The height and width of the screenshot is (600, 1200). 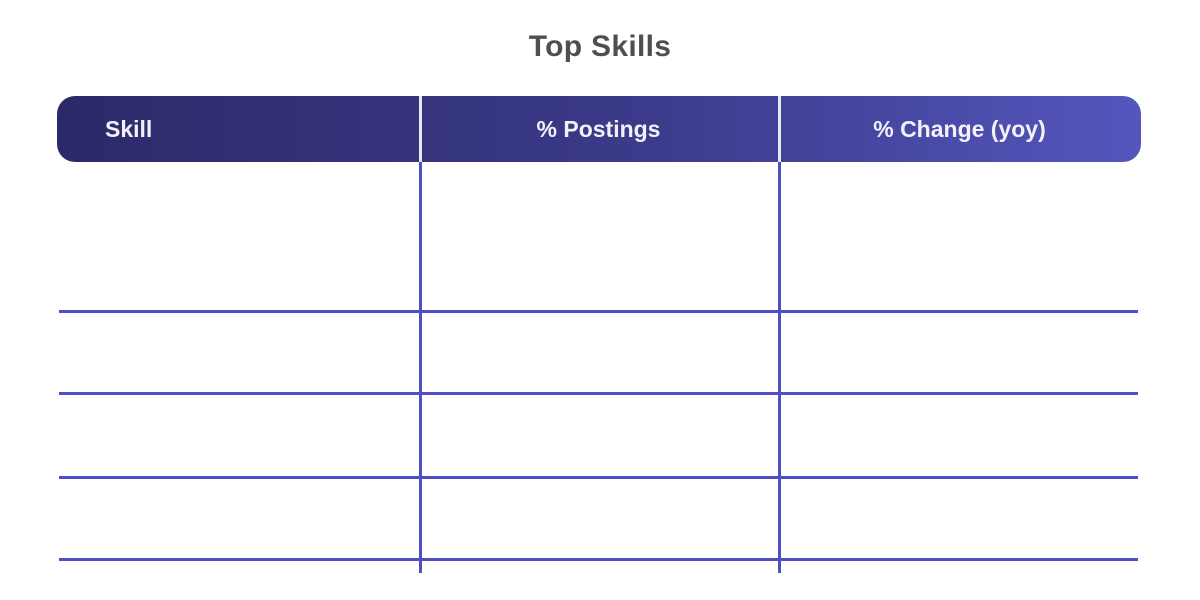 I want to click on table-header-row: Skill % Postings % Change (yoy), so click(x=599, y=129).